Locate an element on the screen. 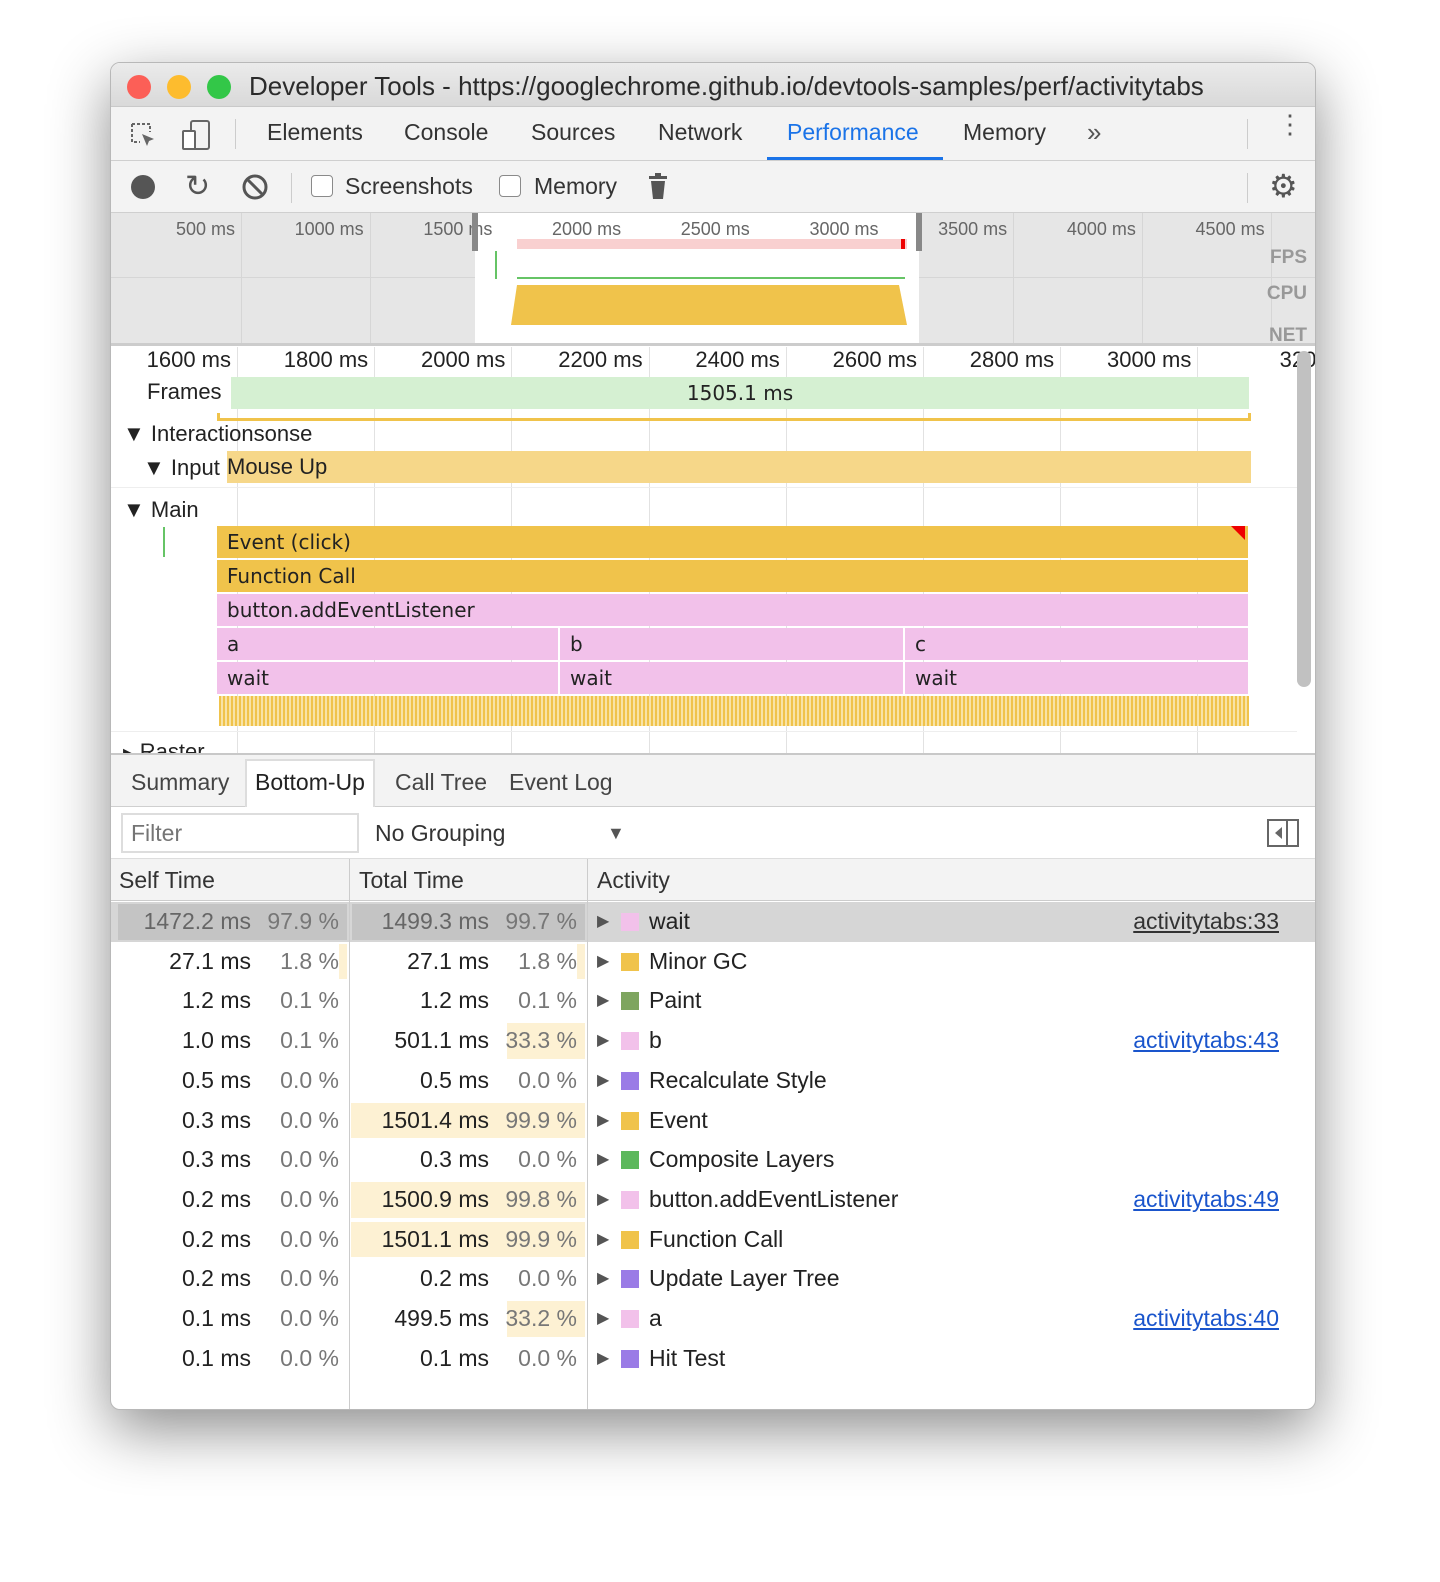 The image size is (1440, 1582). function-b-bar: b is located at coordinates (731, 644).